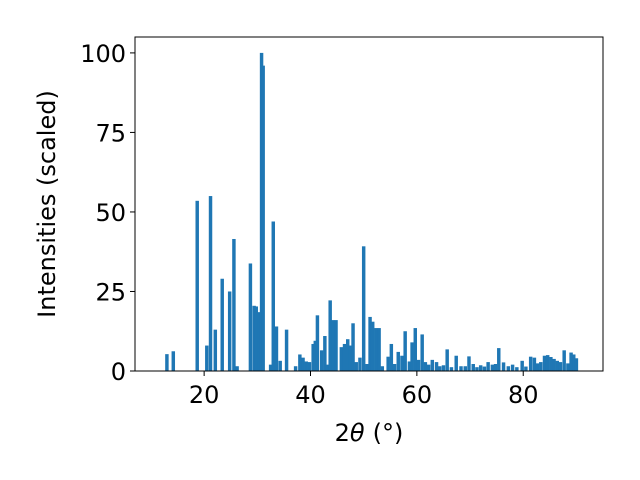 The image size is (640, 480). What do you see at coordinates (523, 395) in the screenshot?
I see `x-tick-label: 80` at bounding box center [523, 395].